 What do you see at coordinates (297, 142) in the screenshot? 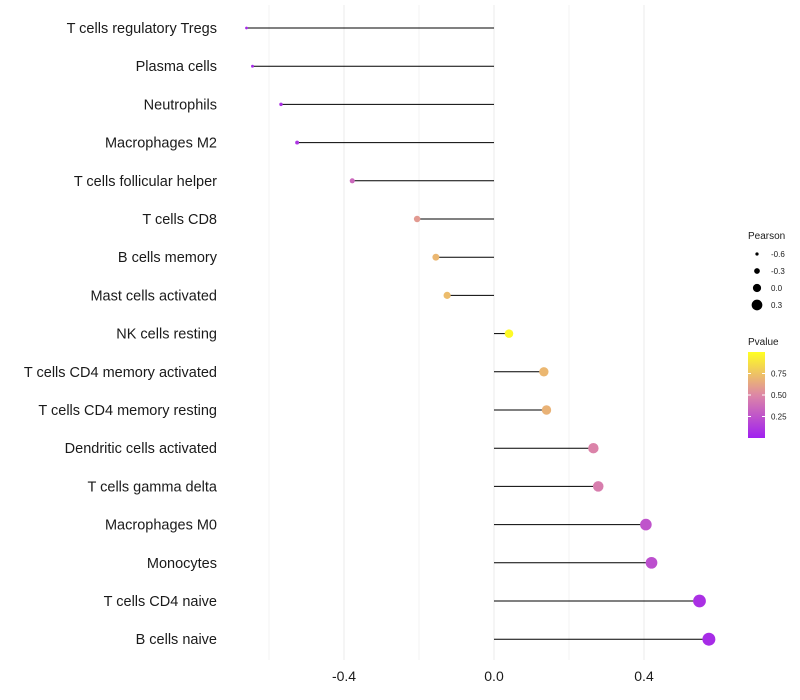
I see `point-macrophages-m2` at bounding box center [297, 142].